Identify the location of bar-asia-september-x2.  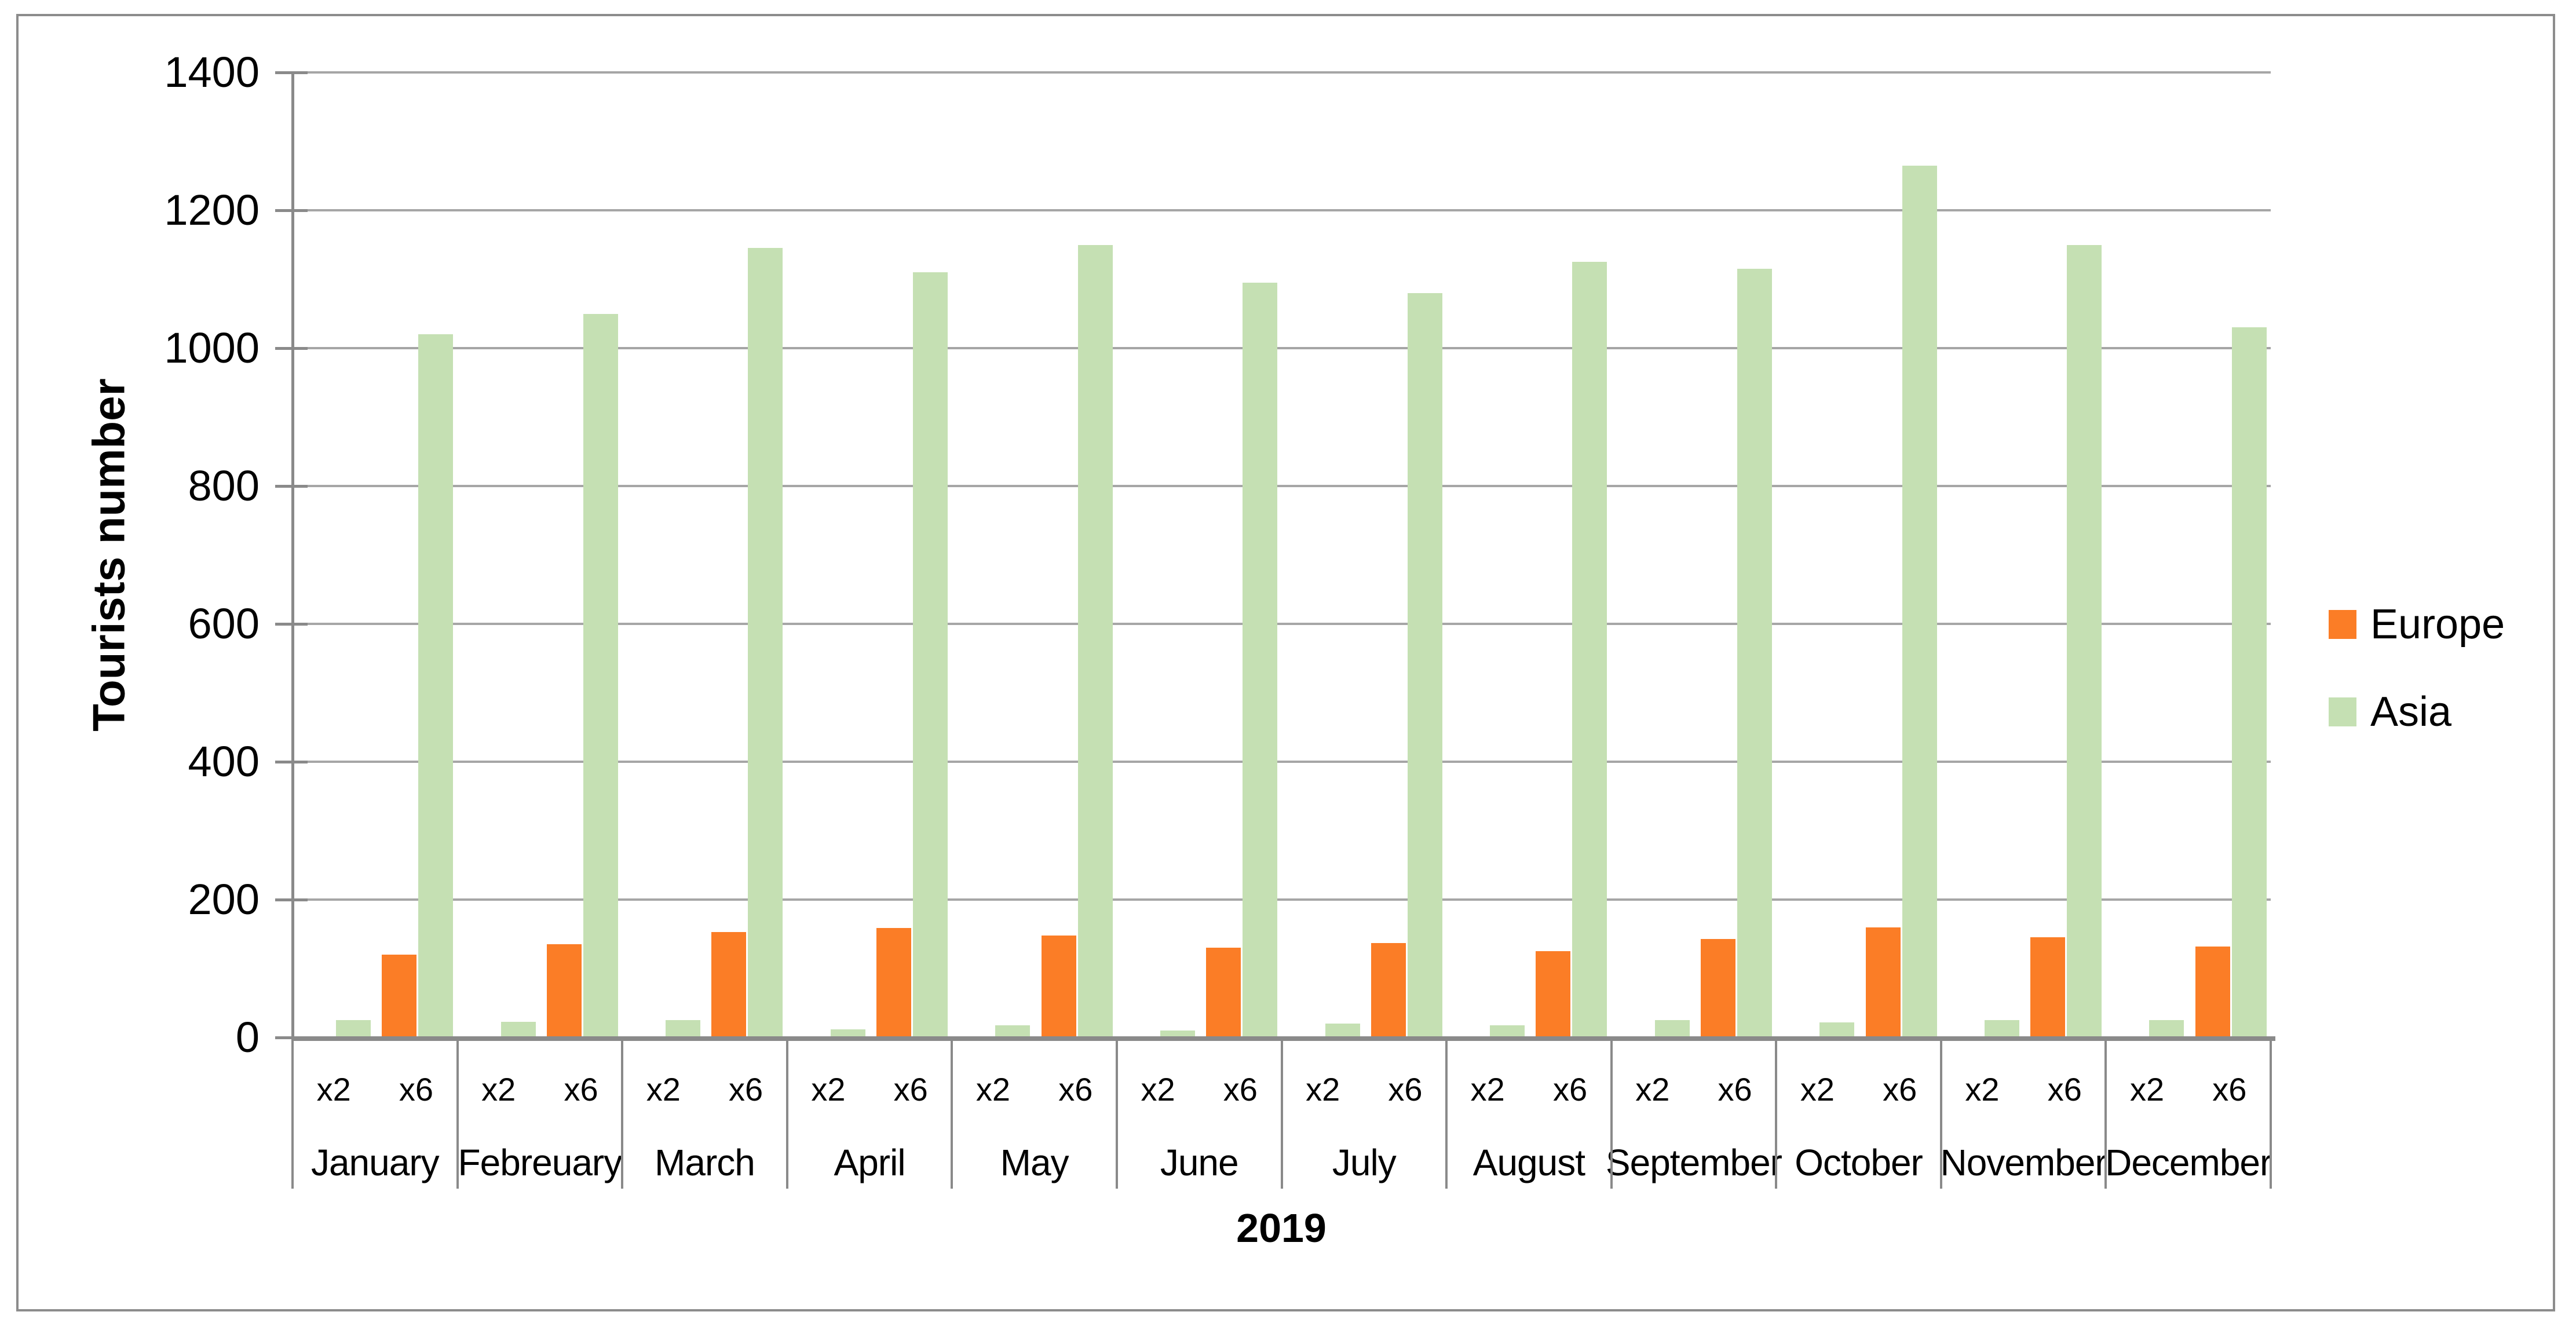
(1672, 1028).